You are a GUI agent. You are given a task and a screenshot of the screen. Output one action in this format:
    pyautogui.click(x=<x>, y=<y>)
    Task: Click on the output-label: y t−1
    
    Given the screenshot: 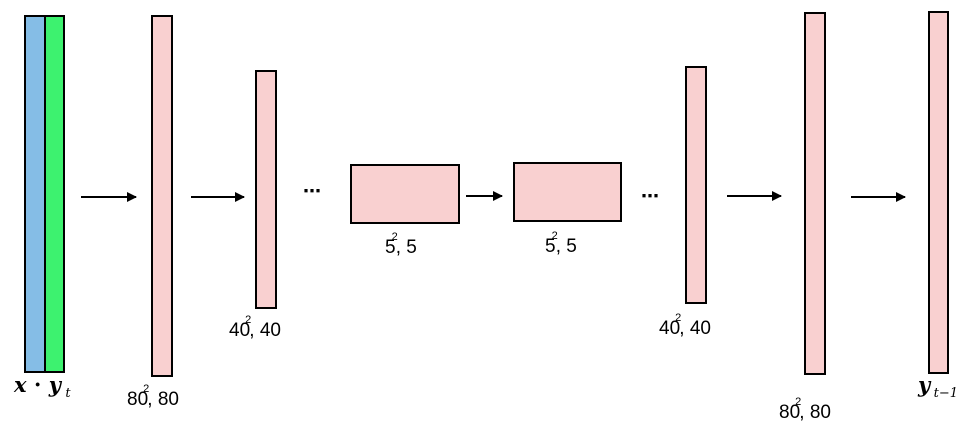 What is the action you would take?
    pyautogui.click(x=937, y=386)
    